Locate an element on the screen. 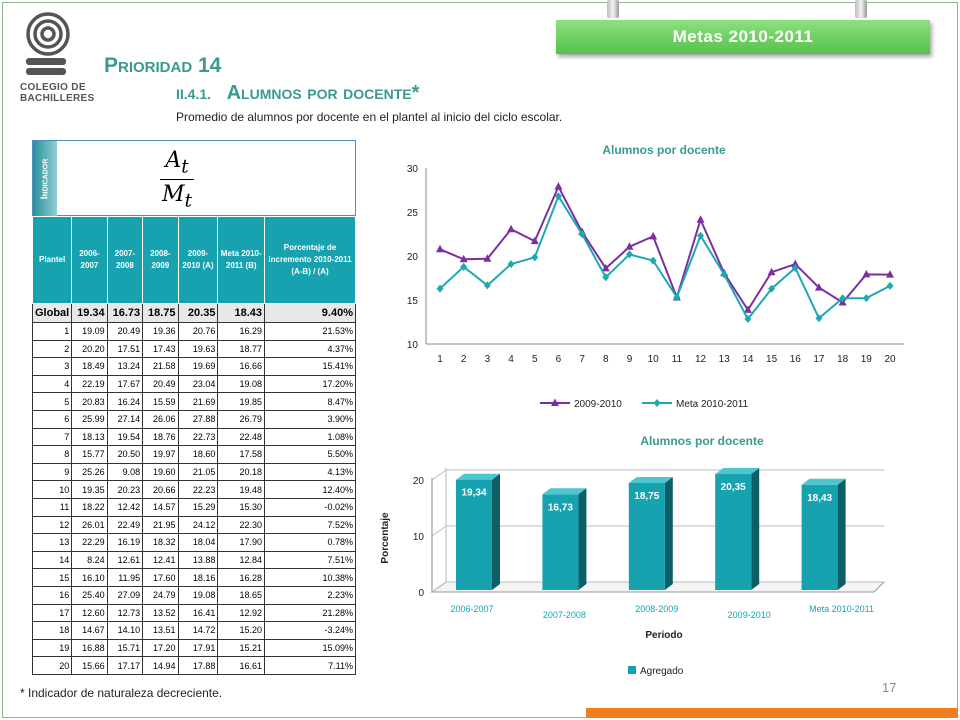  table-row: 4 22.19 17.67 20.49 23.04 19.08 17.20% is located at coordinates (193, 384).